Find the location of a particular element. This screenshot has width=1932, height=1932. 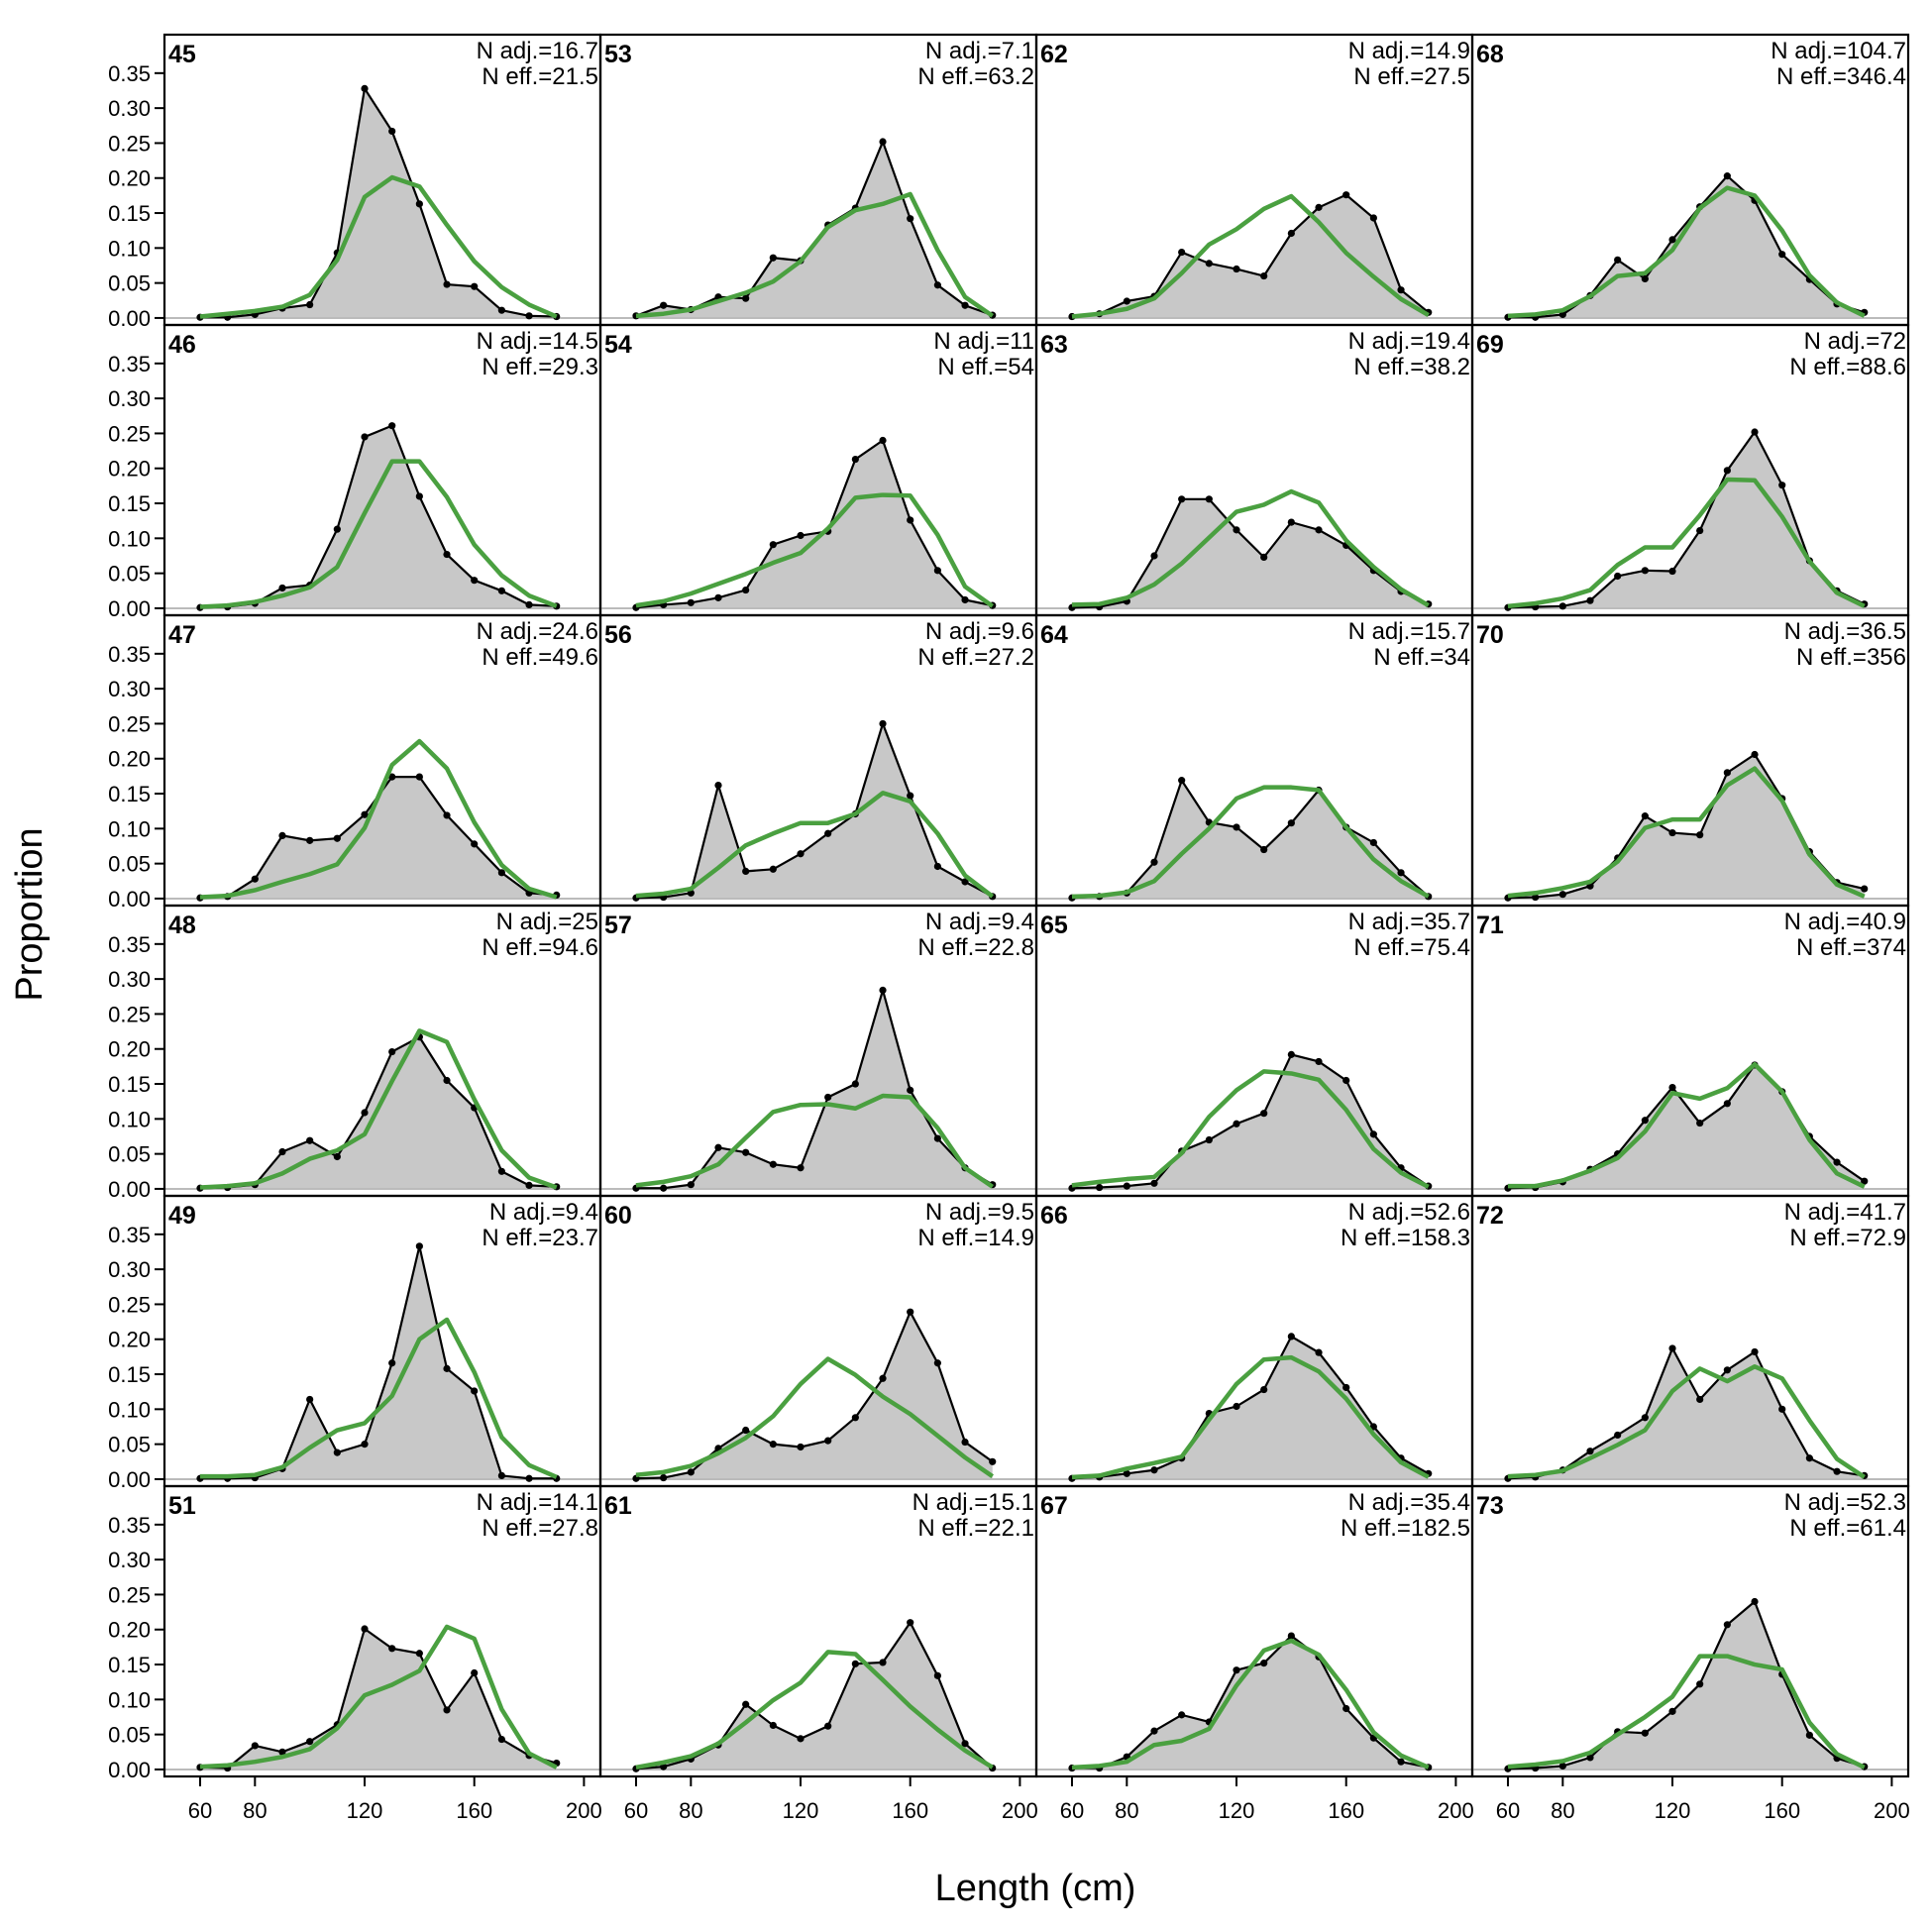

panel-id-label: 67 is located at coordinates (1054, 1506).